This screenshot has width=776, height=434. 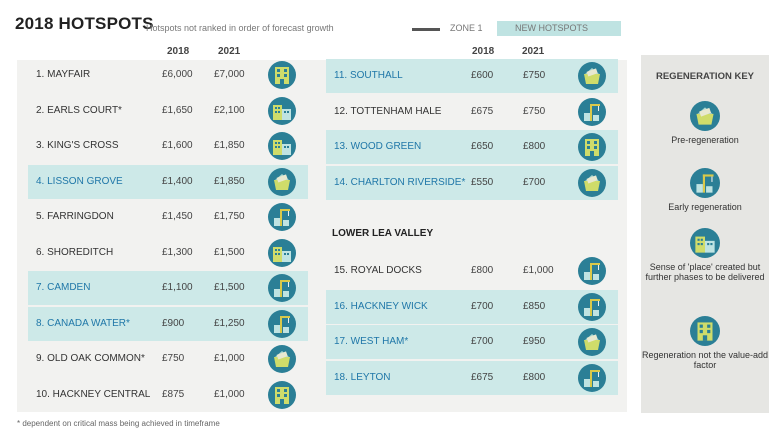 I want to click on hotspot-name: 14. CHARLTON RIVERSIDE*, so click(x=400, y=182).